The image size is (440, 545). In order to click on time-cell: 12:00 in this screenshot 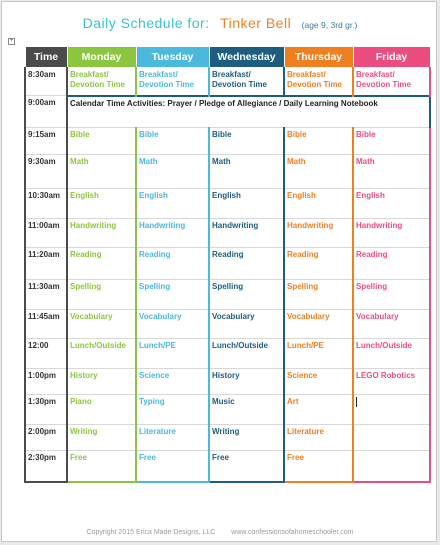, I will do `click(46, 353)`.